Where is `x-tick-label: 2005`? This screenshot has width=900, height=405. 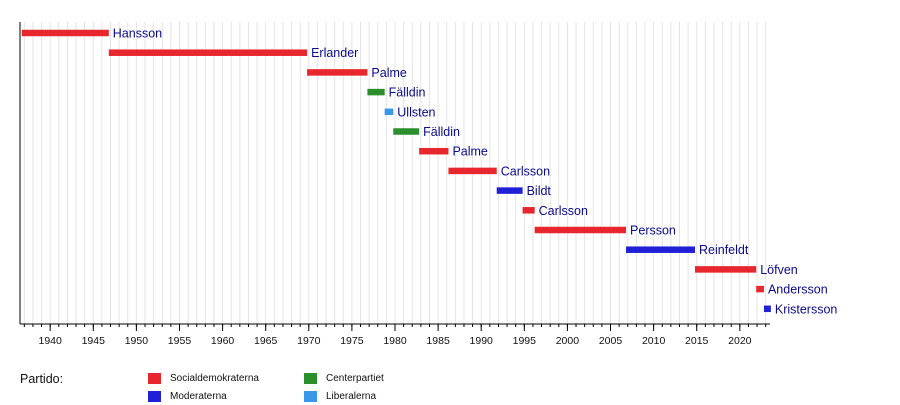 x-tick-label: 2005 is located at coordinates (611, 341).